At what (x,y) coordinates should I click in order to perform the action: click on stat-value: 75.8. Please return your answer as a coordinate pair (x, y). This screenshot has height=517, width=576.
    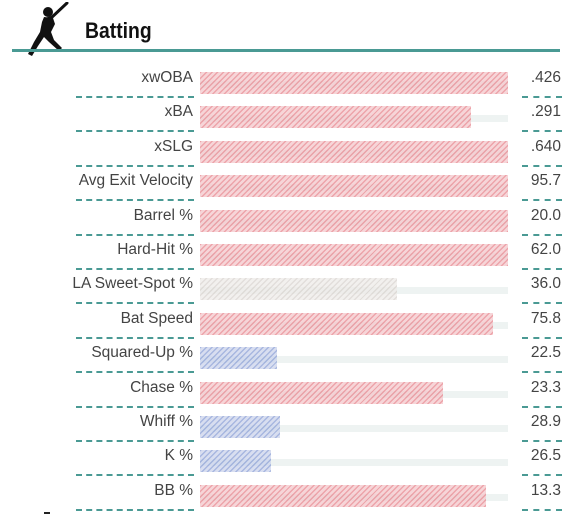
    Looking at the image, I should click on (545, 318).